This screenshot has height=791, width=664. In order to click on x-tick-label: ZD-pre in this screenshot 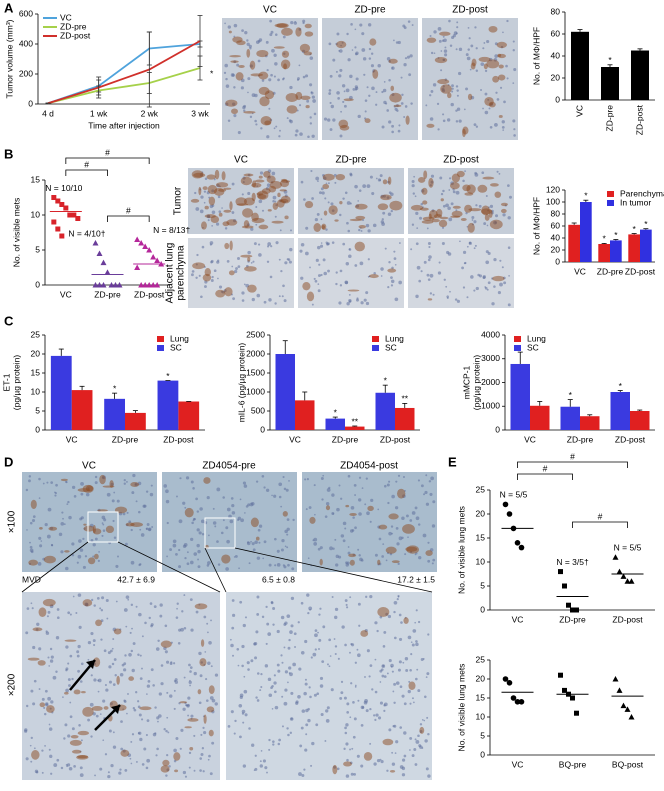, I will do `click(580, 439)`.